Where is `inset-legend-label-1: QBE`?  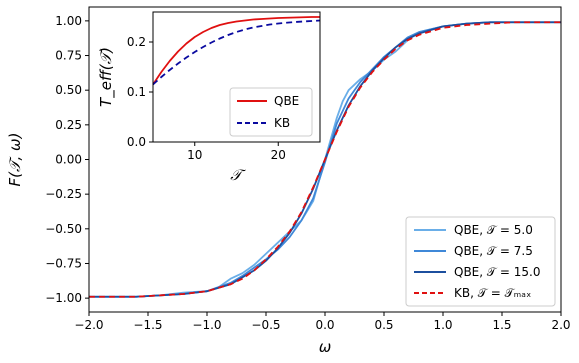
inset-legend-label-1: QBE is located at coordinates (286, 101).